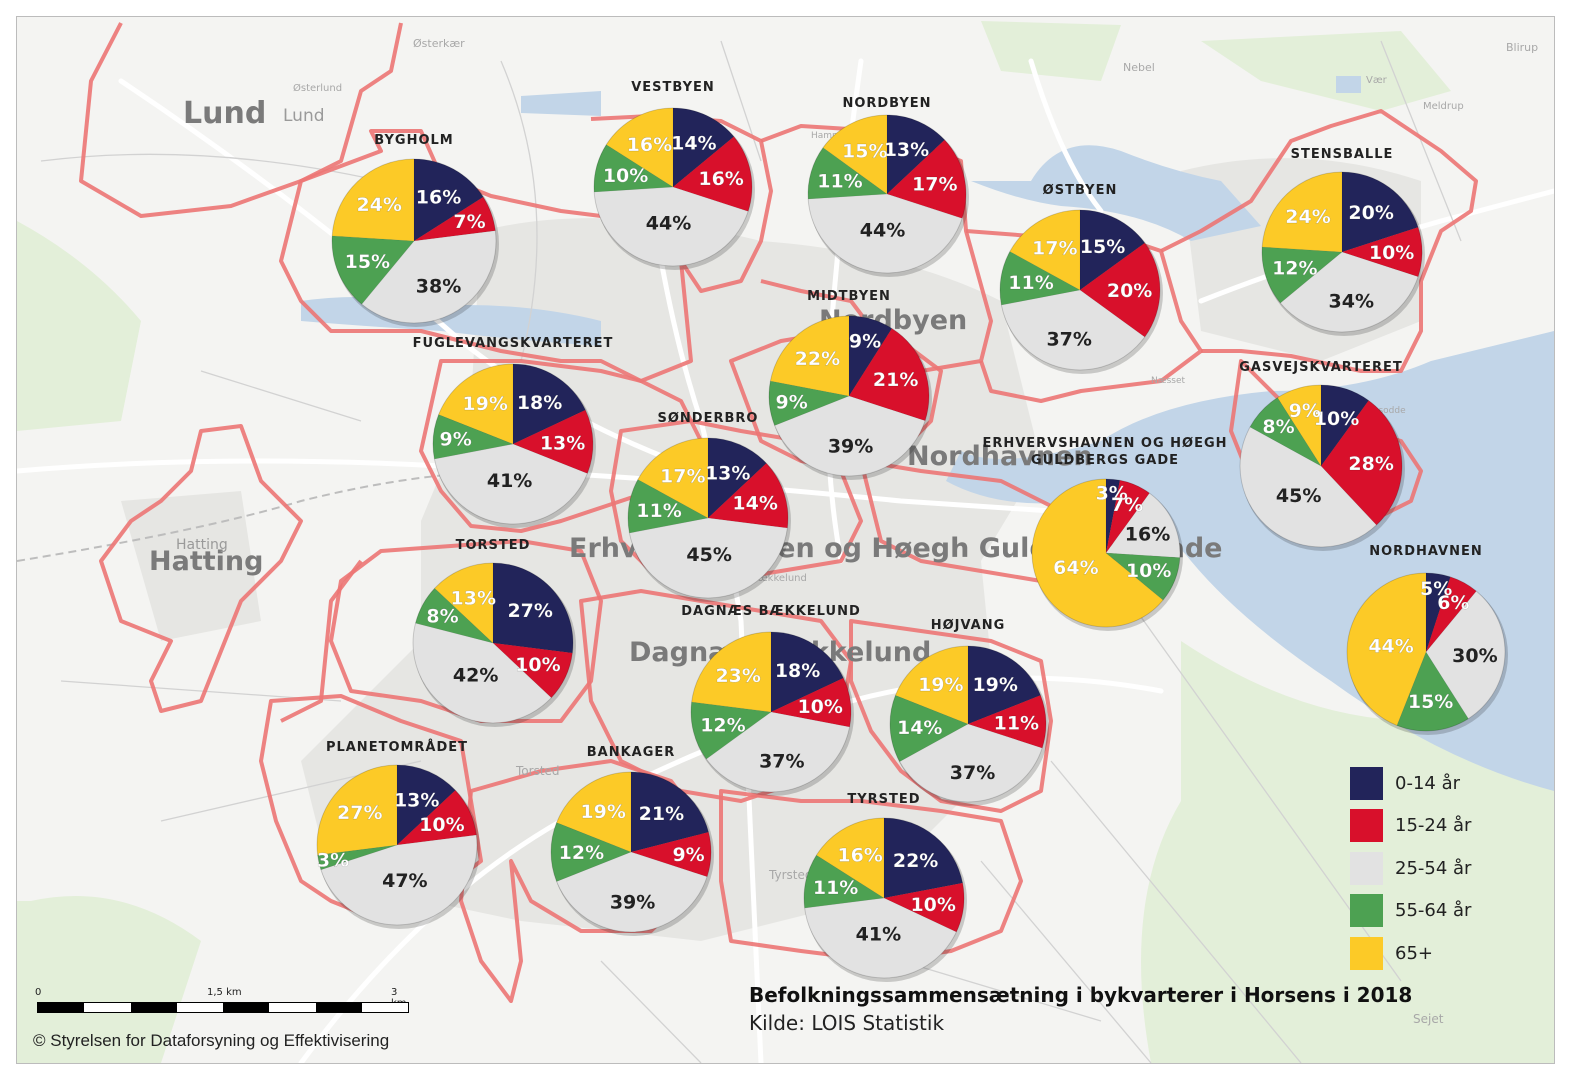 This screenshot has width=1569, height=1080. Describe the element at coordinates (1410, 911) in the screenshot. I see `legend-item: 55-64 år` at that location.